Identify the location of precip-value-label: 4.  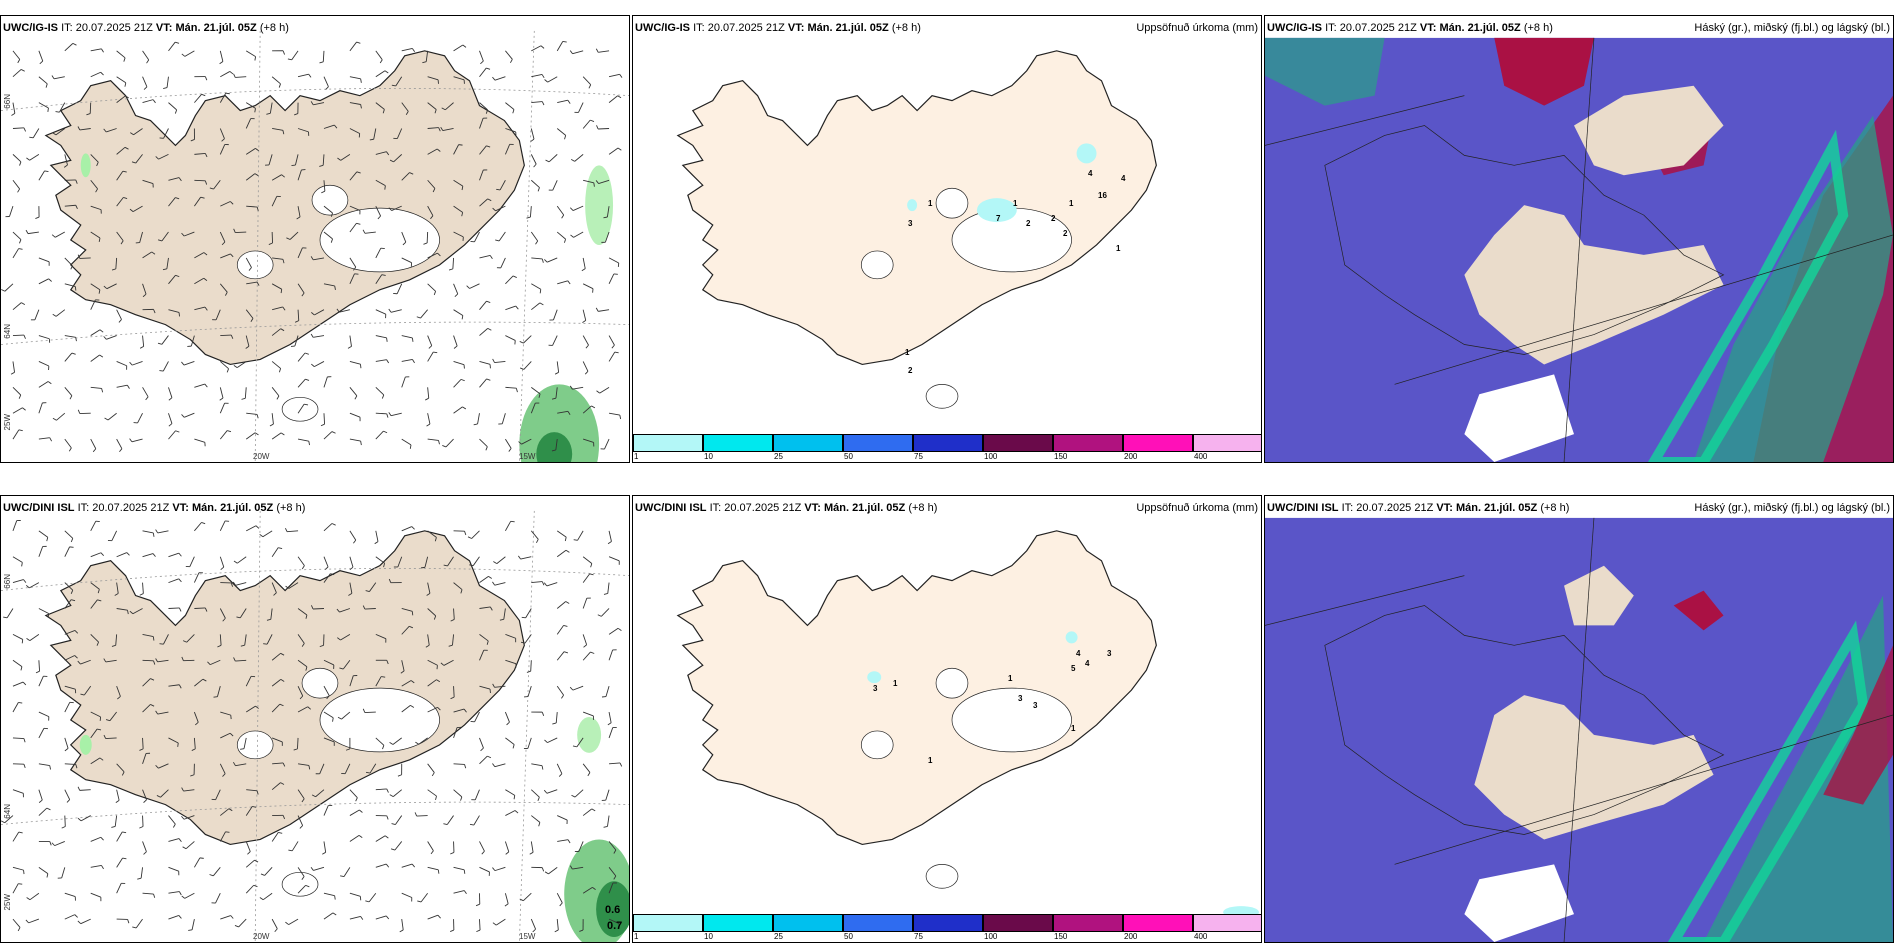
(1123, 178).